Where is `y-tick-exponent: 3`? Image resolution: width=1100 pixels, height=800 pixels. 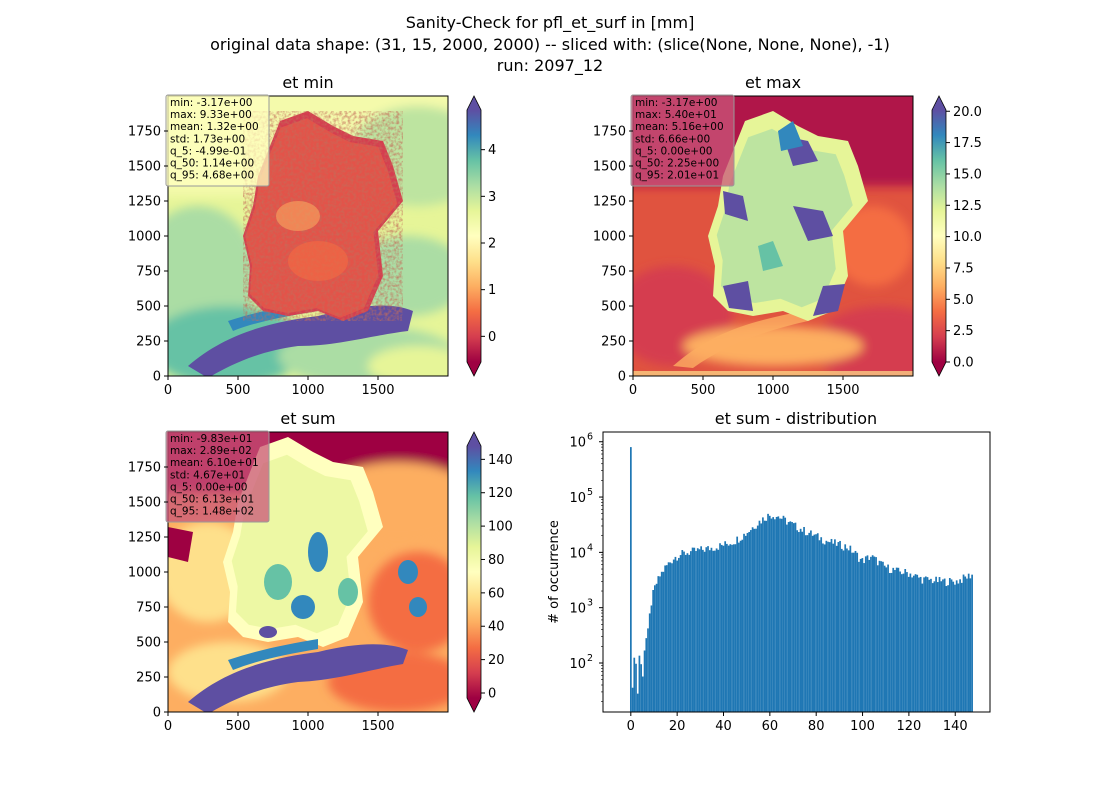
y-tick-exponent: 3 is located at coordinates (590, 603).